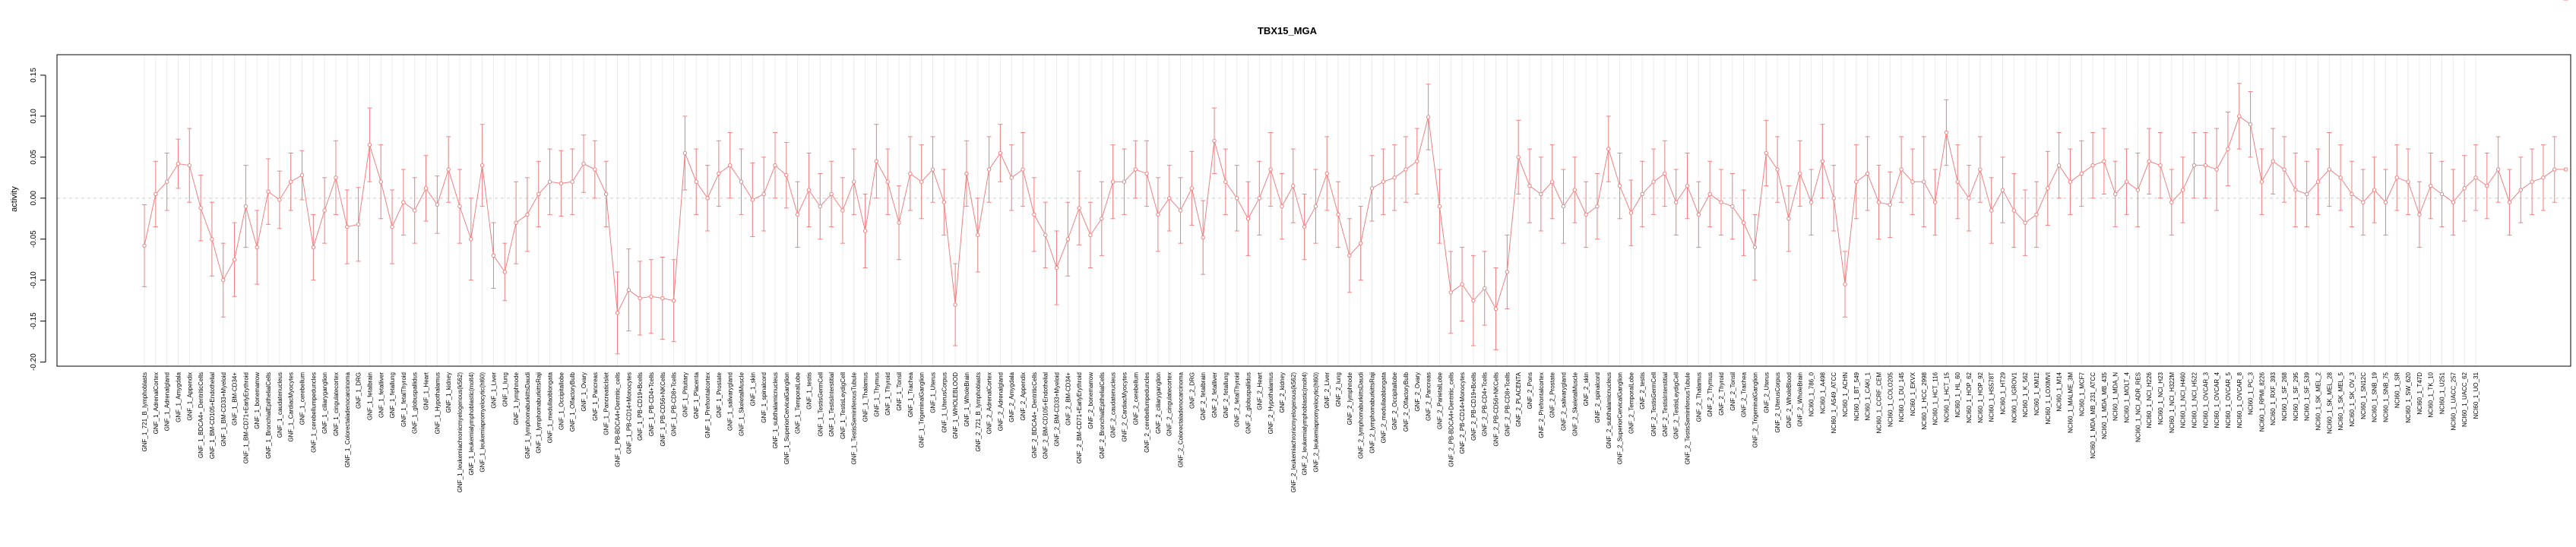 This screenshot has width=2576, height=547. I want to click on y-tick-label: 0.05, so click(34, 157).